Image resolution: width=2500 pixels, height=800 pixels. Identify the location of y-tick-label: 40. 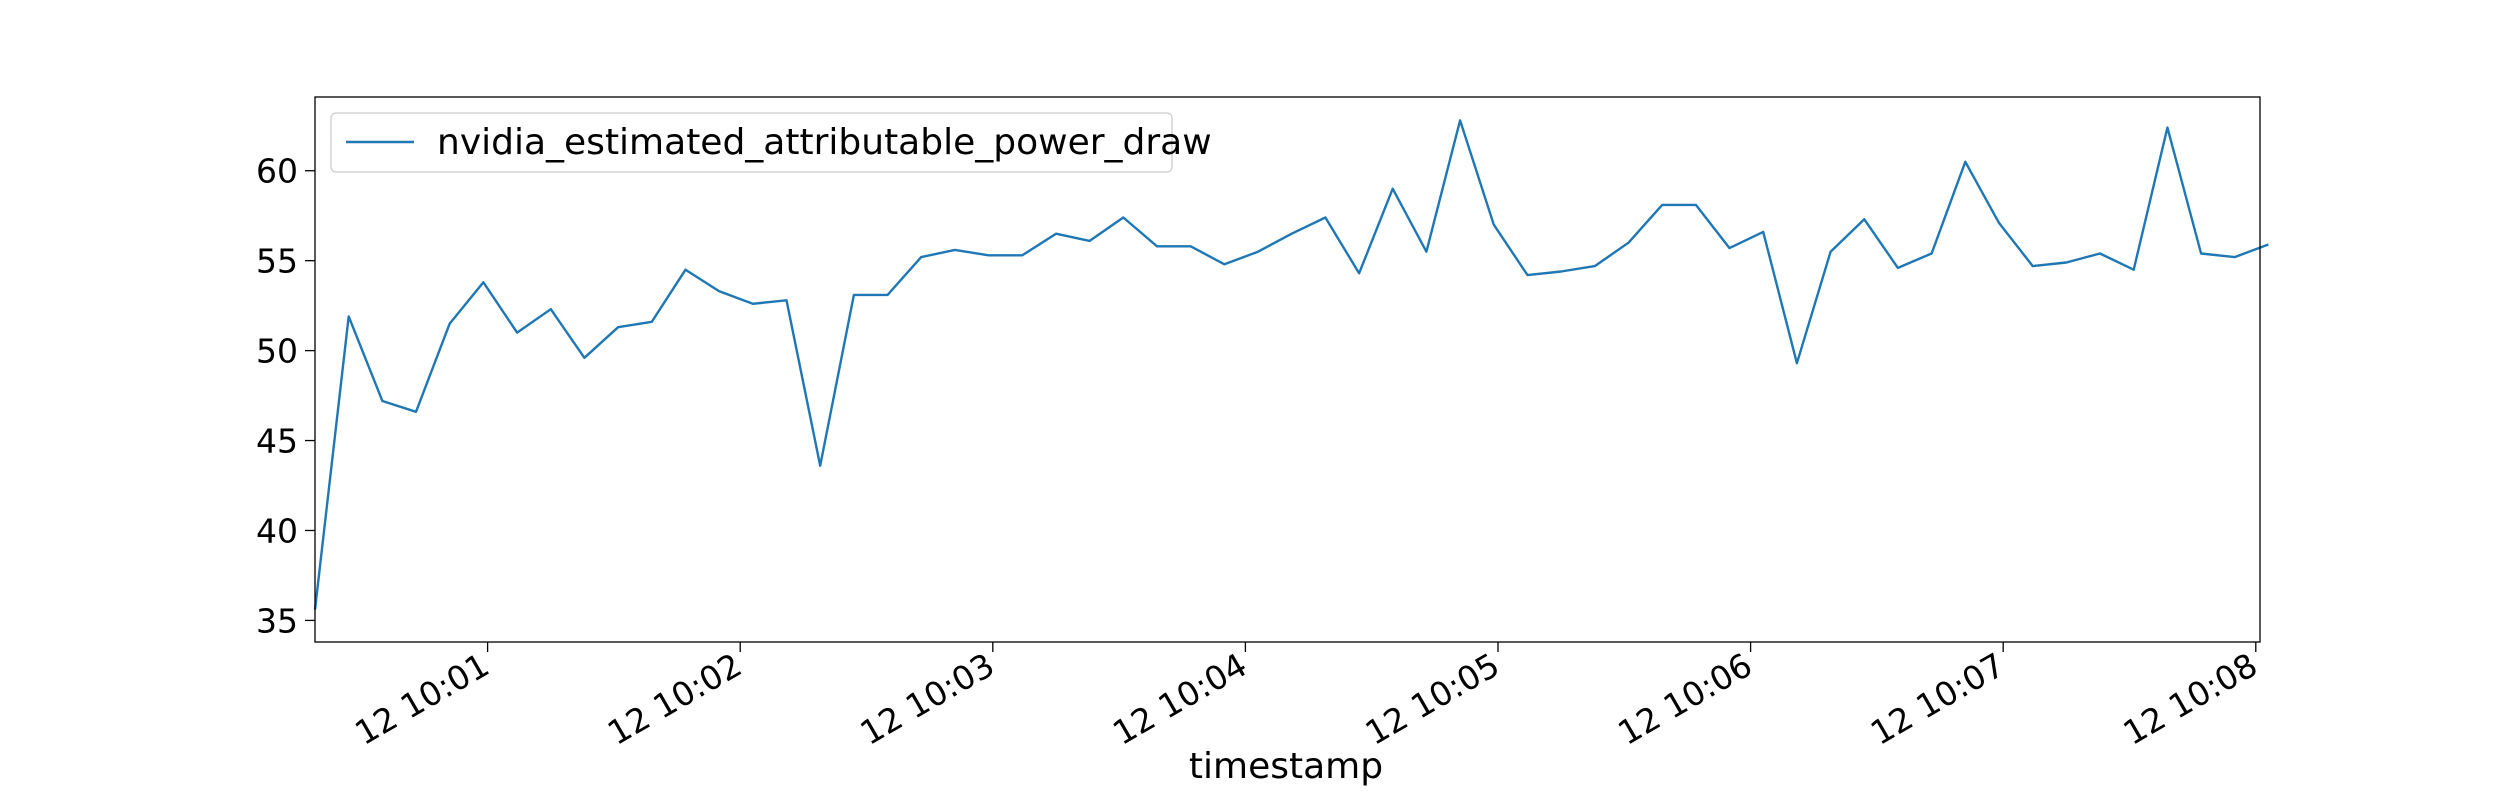
(277, 530).